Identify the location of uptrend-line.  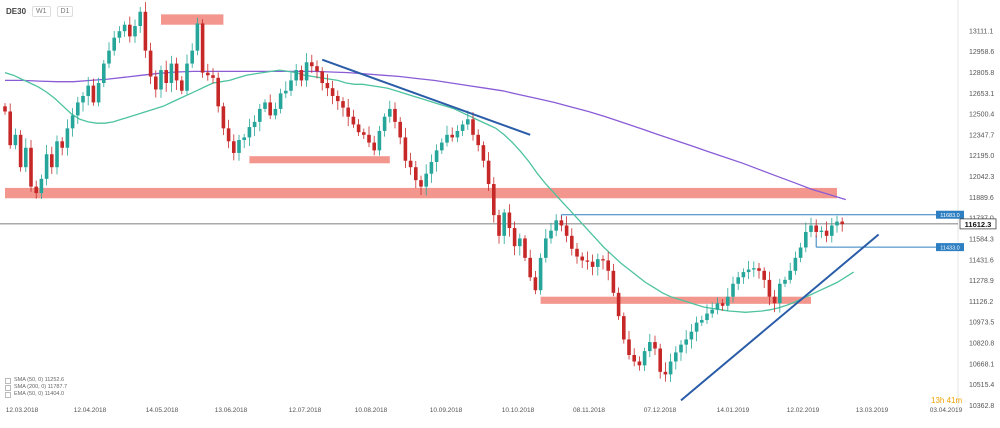
(780, 317).